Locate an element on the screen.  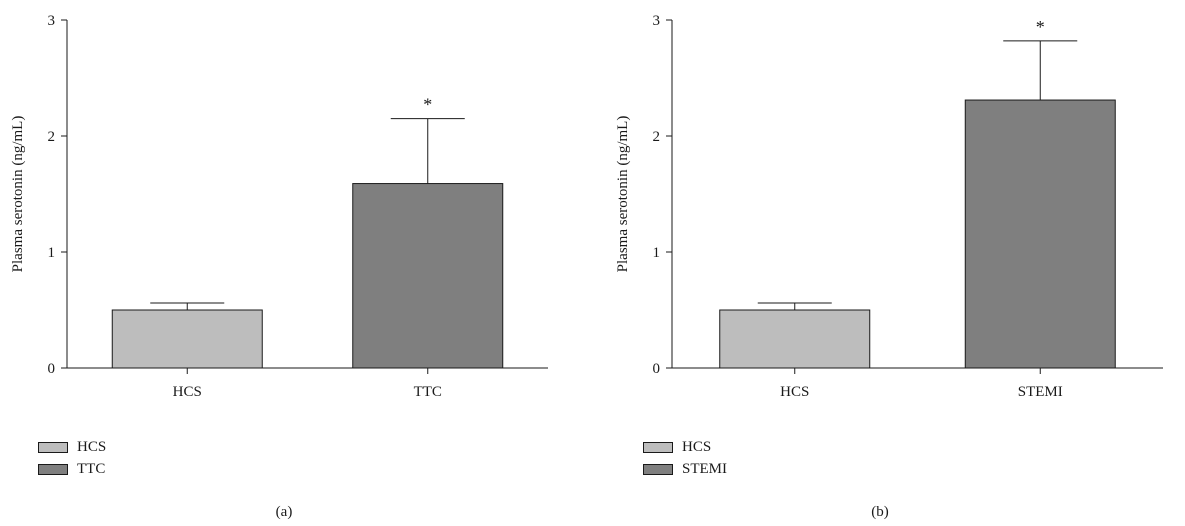
legend-b: HCS STEMI is located at coordinates (685, 458).